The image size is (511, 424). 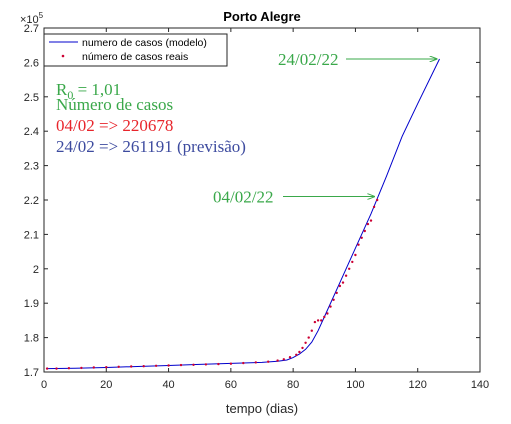 I want to click on annotation-date-label: 04/02/22, so click(x=243, y=197).